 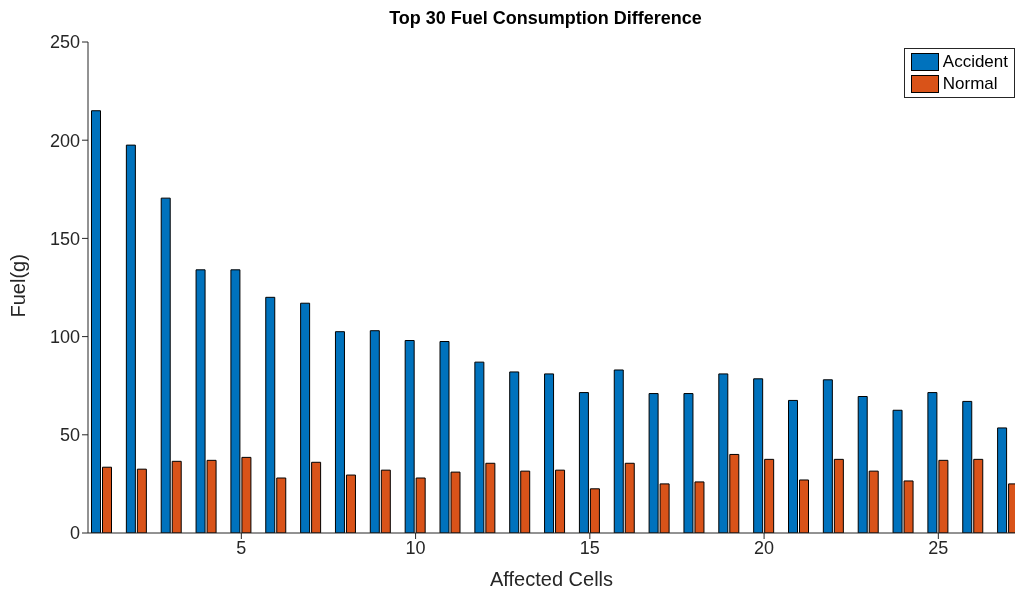 What do you see at coordinates (64, 140) in the screenshot?
I see `y-tick-label: 200` at bounding box center [64, 140].